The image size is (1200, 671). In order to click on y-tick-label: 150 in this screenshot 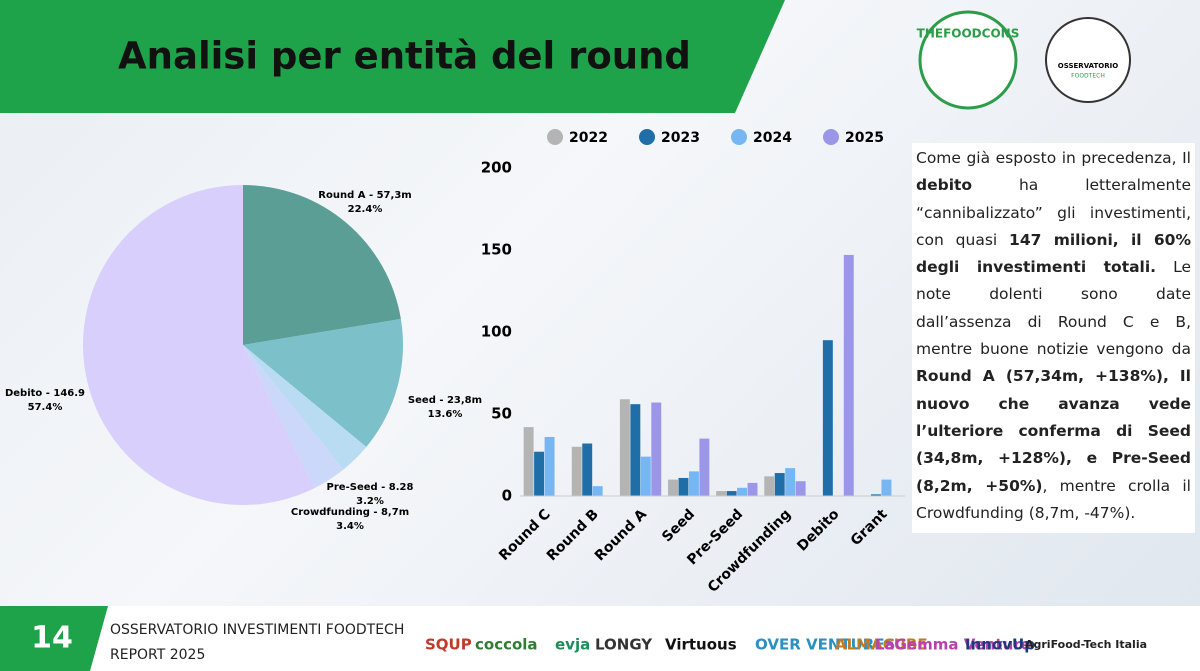, I will do `click(496, 250)`.